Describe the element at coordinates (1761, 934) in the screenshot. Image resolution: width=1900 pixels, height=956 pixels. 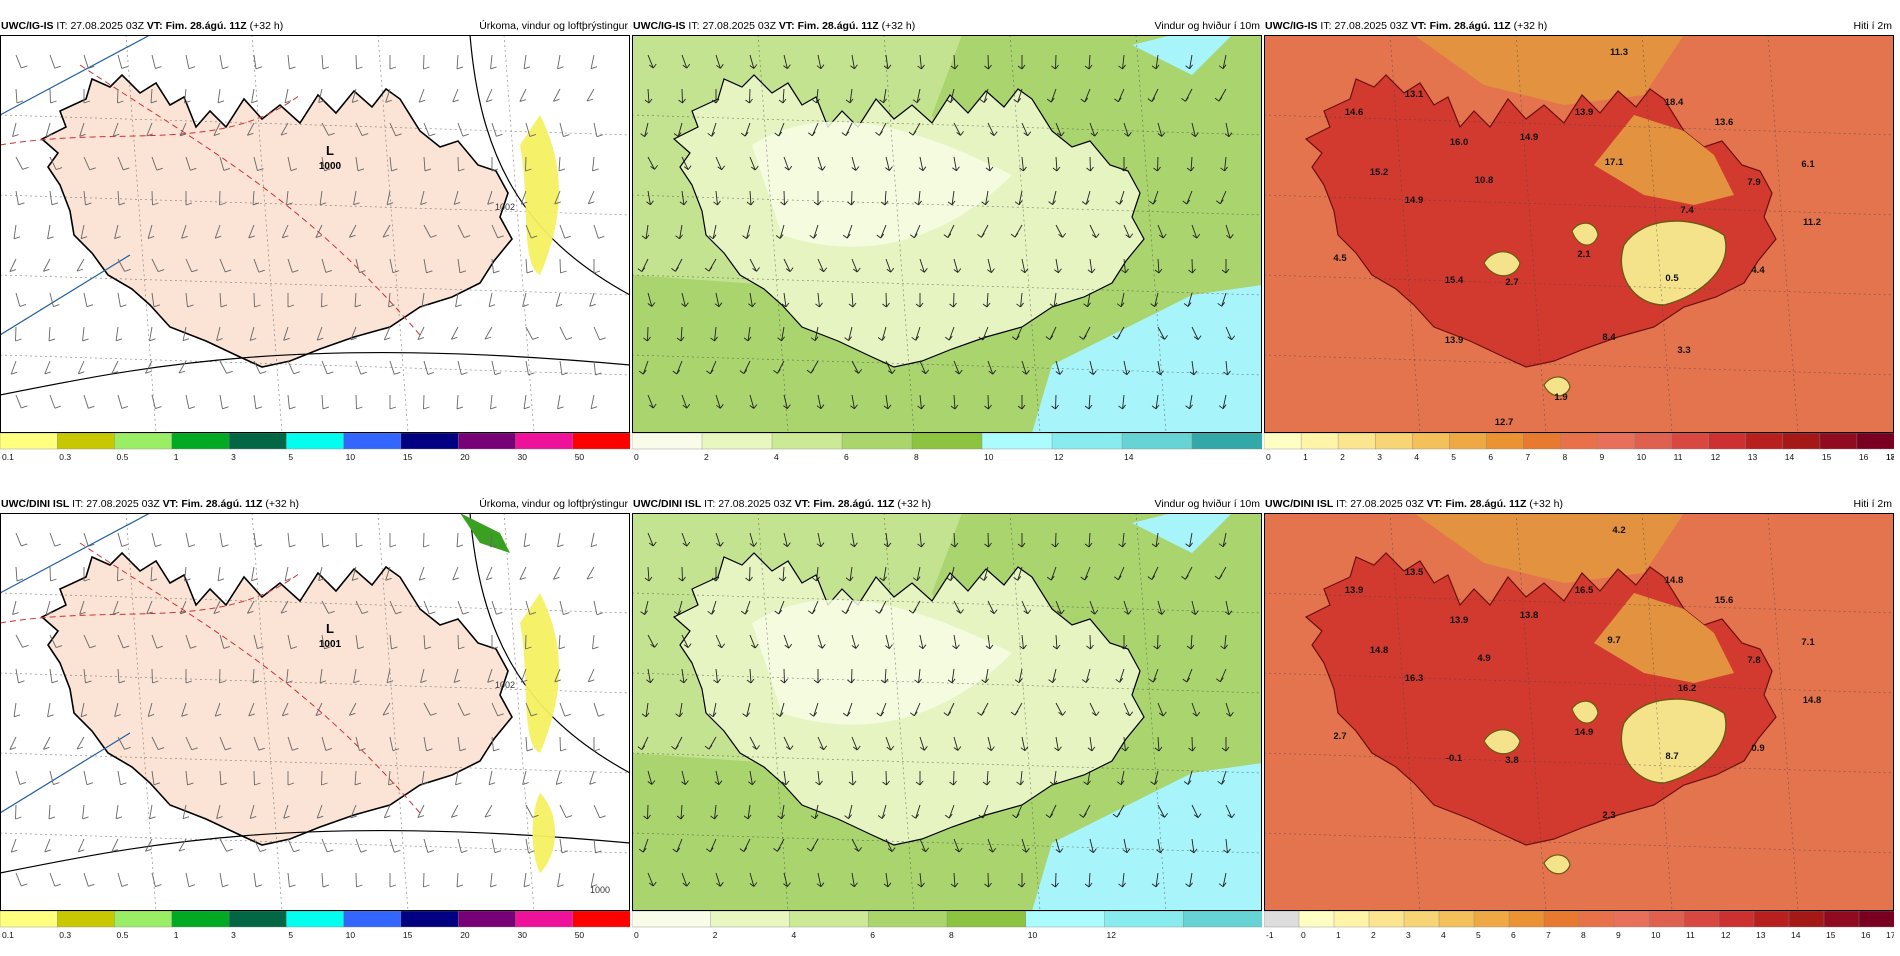
I see `colorbar-tick-label: 13` at that location.